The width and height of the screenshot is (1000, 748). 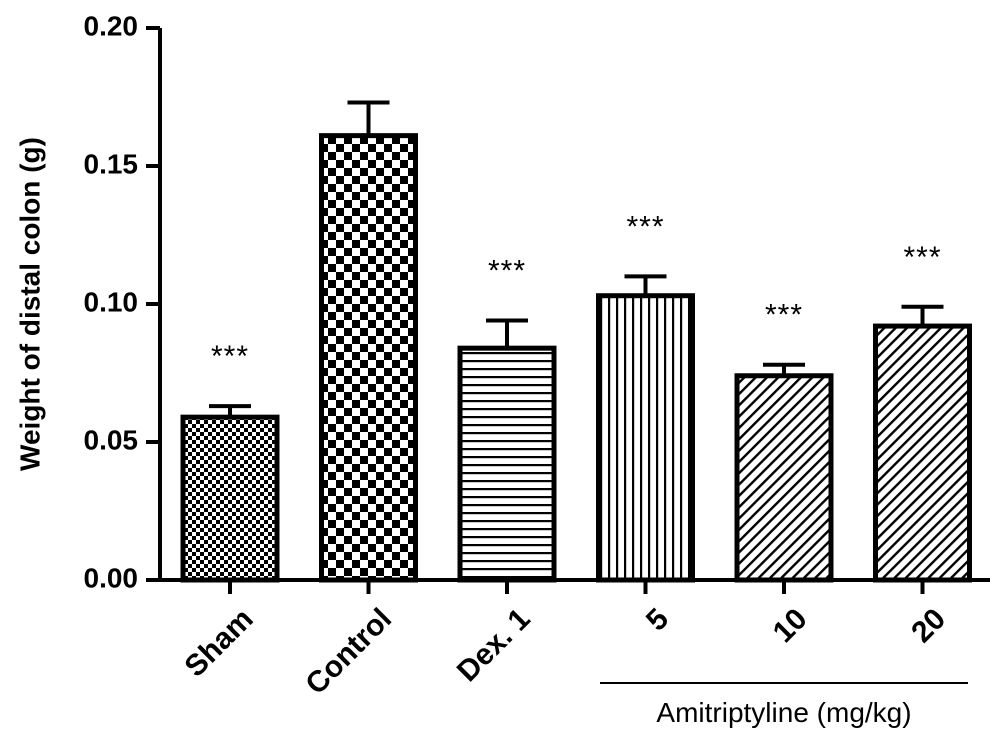 What do you see at coordinates (111, 25) in the screenshot?
I see `y-tick-label: 0.20` at bounding box center [111, 25].